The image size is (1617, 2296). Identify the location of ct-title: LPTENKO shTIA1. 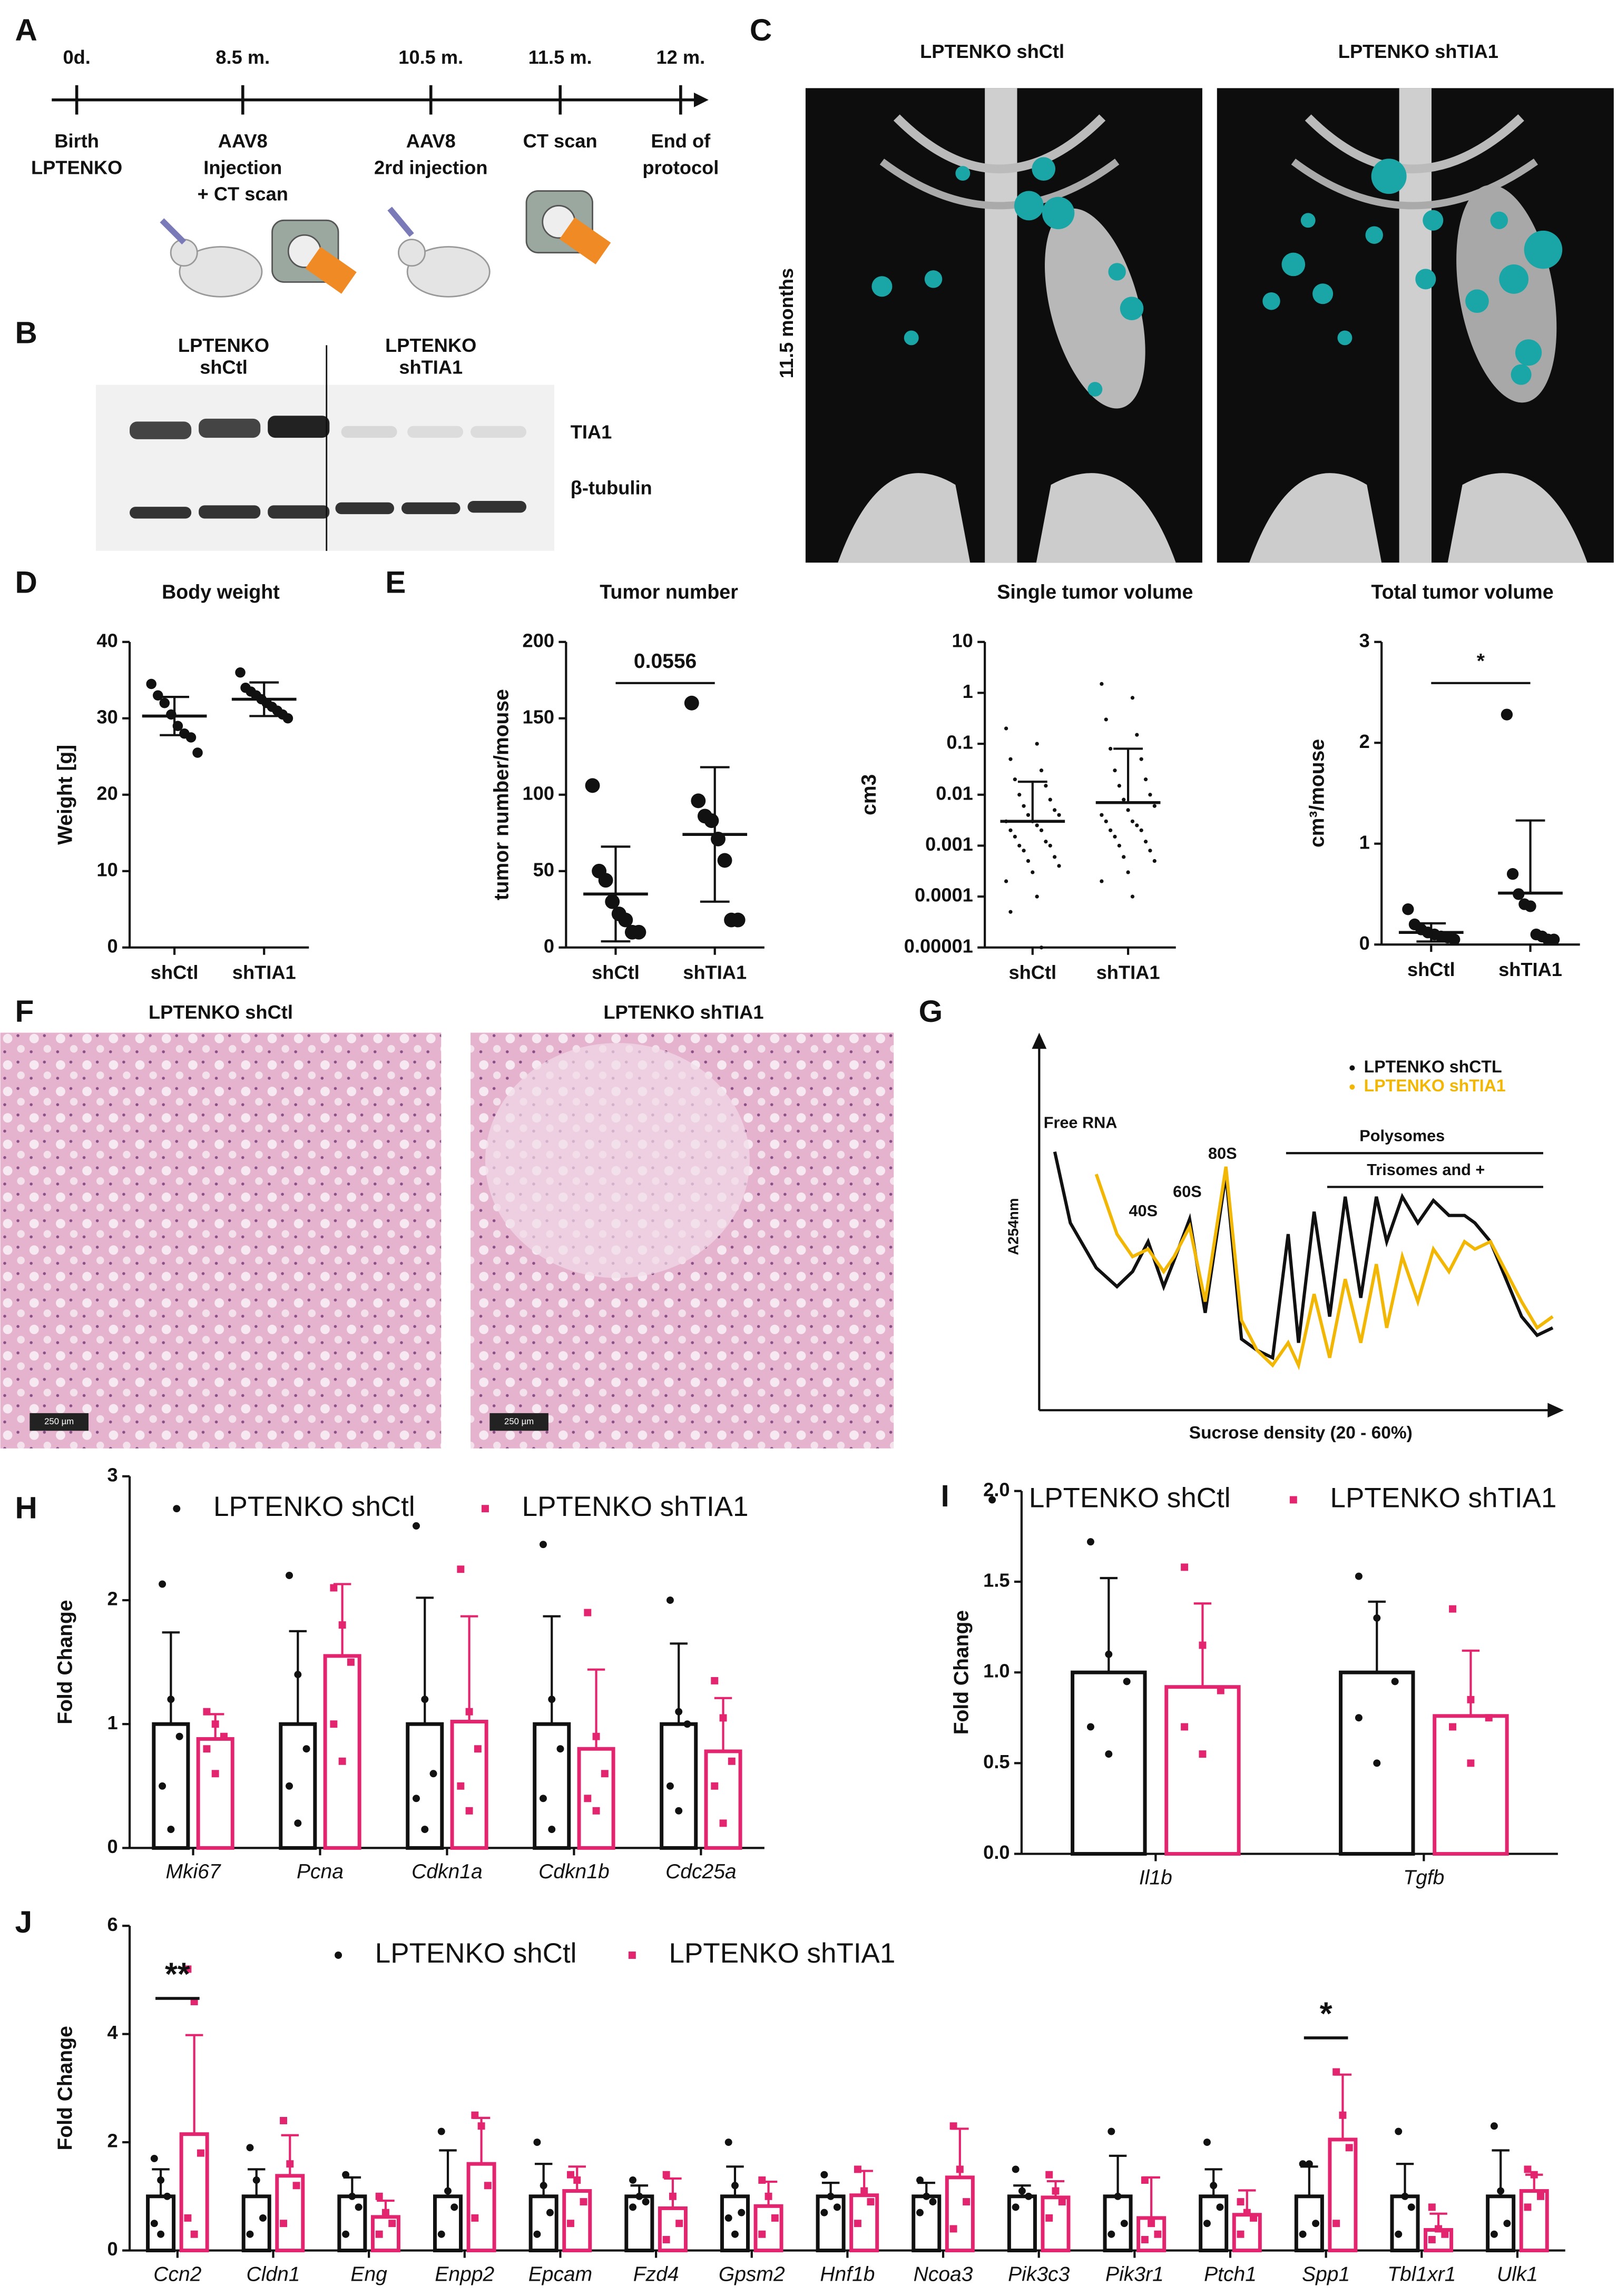
(1418, 51).